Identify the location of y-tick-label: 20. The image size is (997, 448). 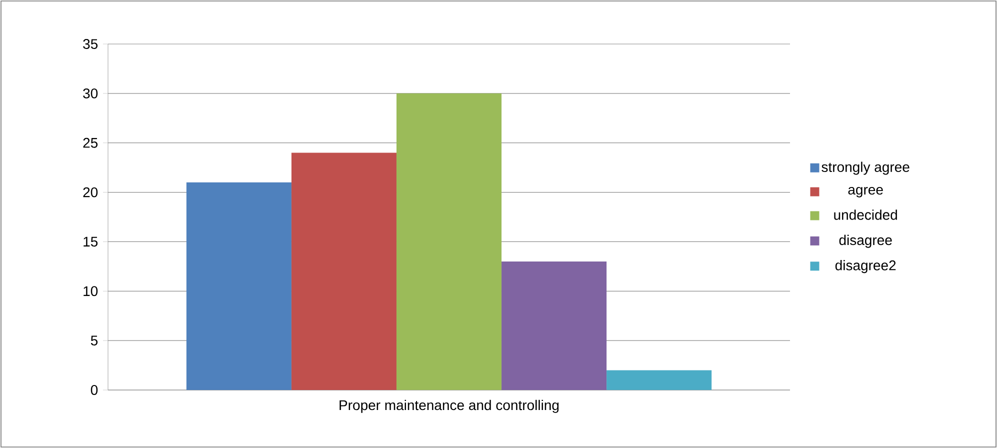
(90, 192).